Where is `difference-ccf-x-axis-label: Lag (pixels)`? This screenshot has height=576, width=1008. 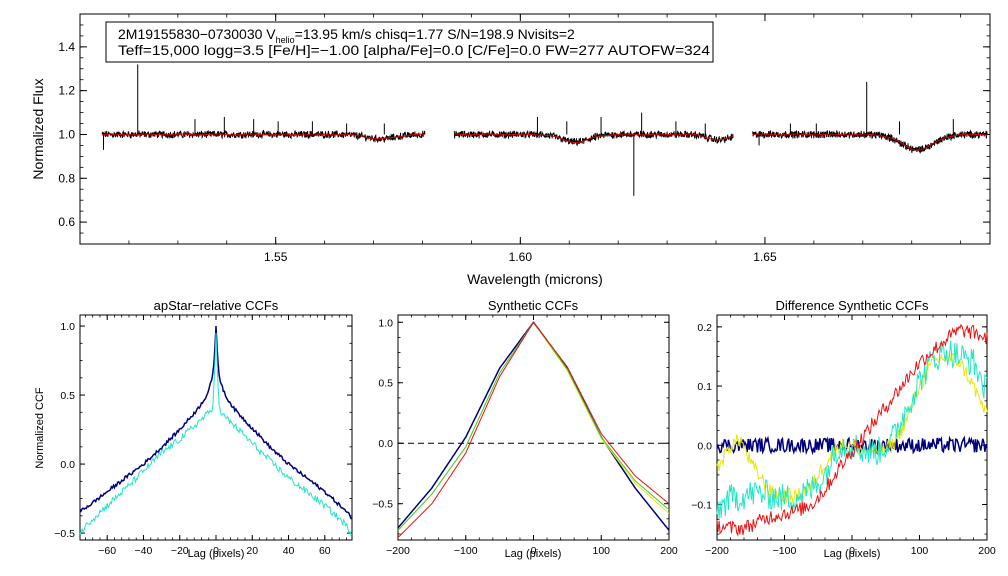 difference-ccf-x-axis-label: Lag (pixels) is located at coordinates (852, 554).